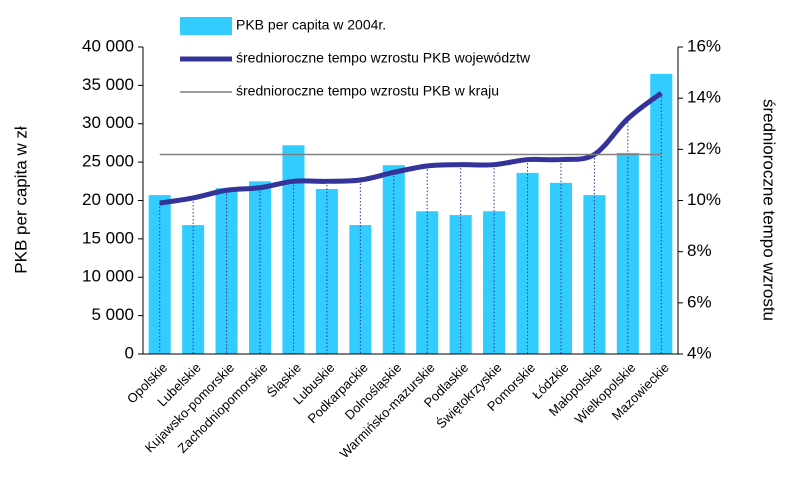 This screenshot has width=788, height=482. I want to click on y2-tick-label: 16%, so click(704, 45).